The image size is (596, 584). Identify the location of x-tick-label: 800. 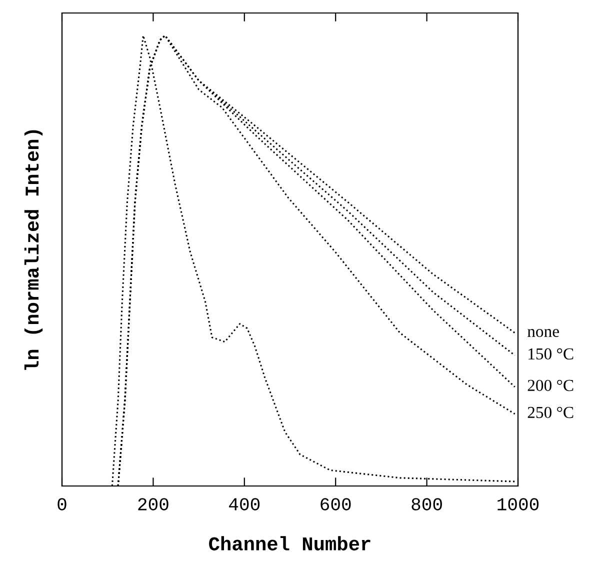
(427, 504).